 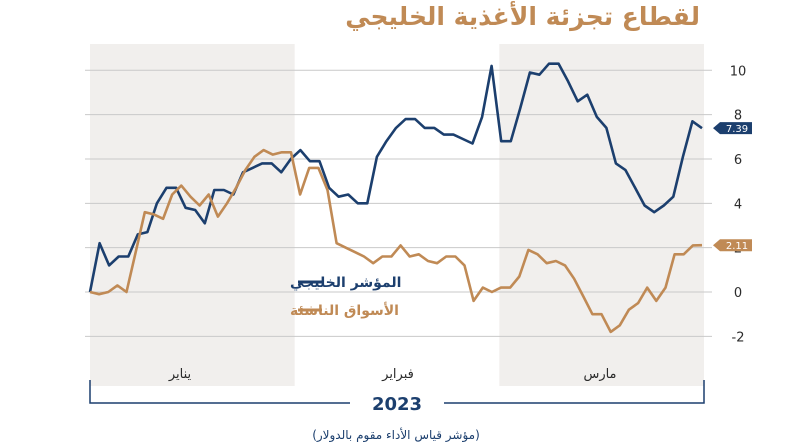 What do you see at coordinates (345, 283) in the screenshot?
I see `legend-label: المؤشر الخليجي` at bounding box center [345, 283].